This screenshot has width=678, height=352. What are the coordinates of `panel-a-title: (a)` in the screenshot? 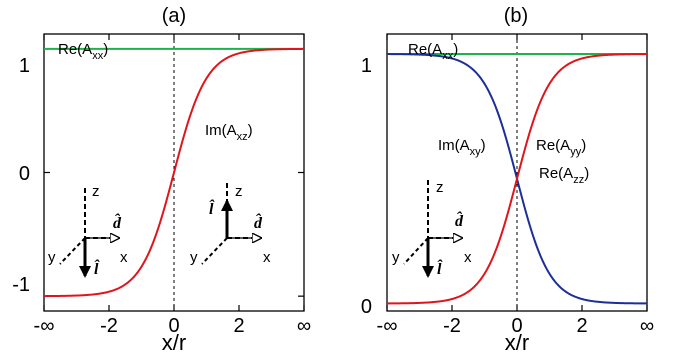 It's located at (174, 16).